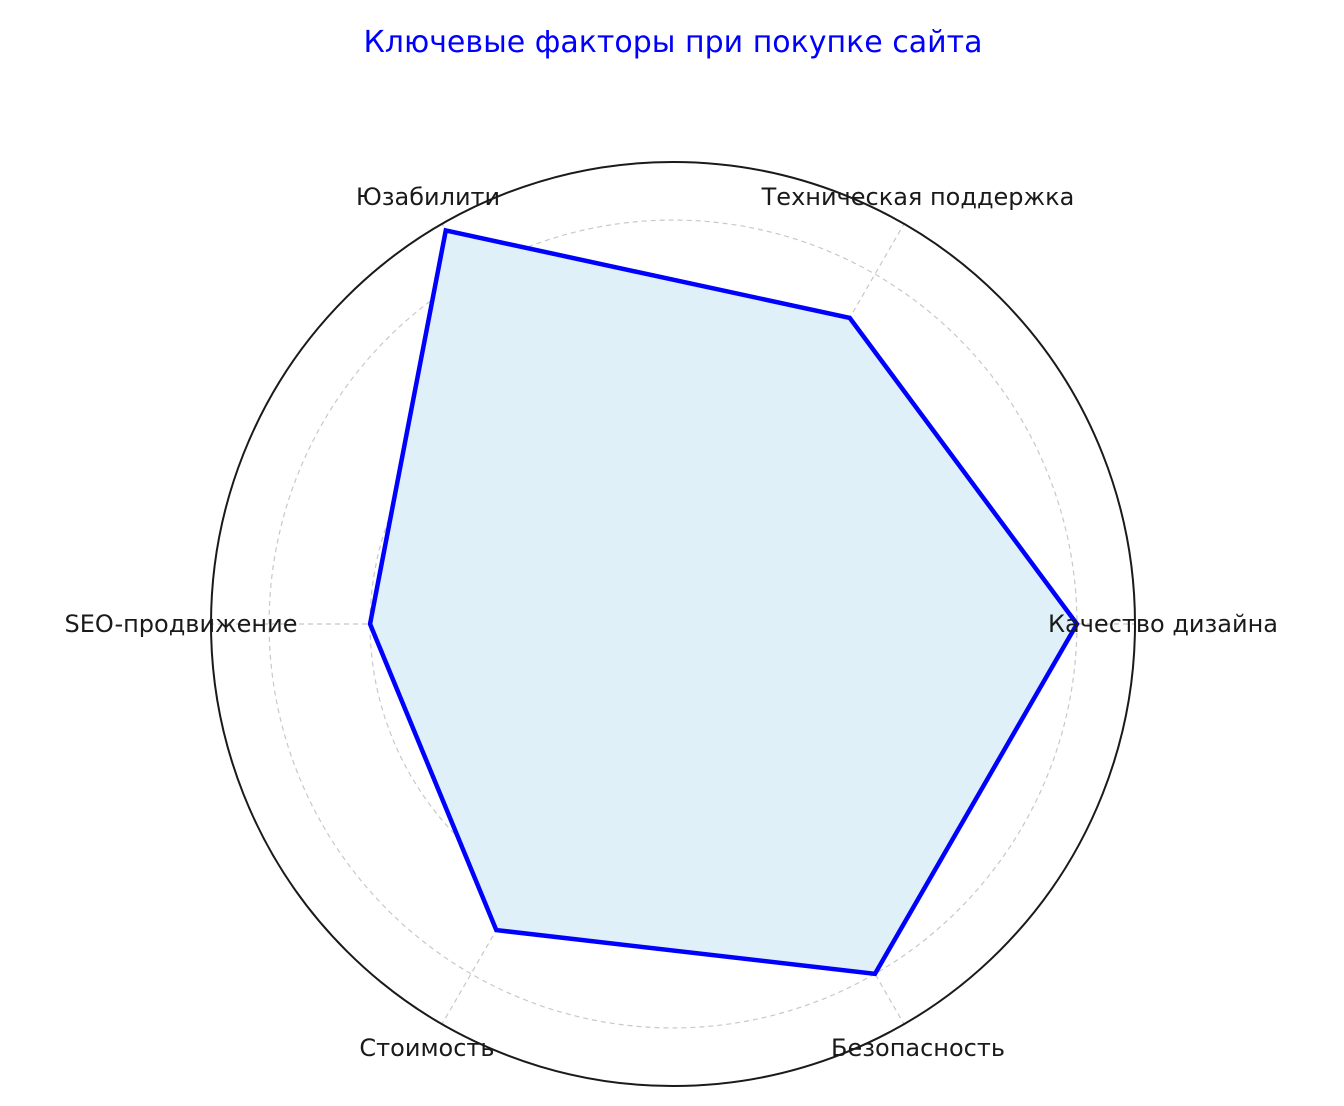  Describe the element at coordinates (918, 197) in the screenshot. I see `category-label: Техническая поддержка` at that location.